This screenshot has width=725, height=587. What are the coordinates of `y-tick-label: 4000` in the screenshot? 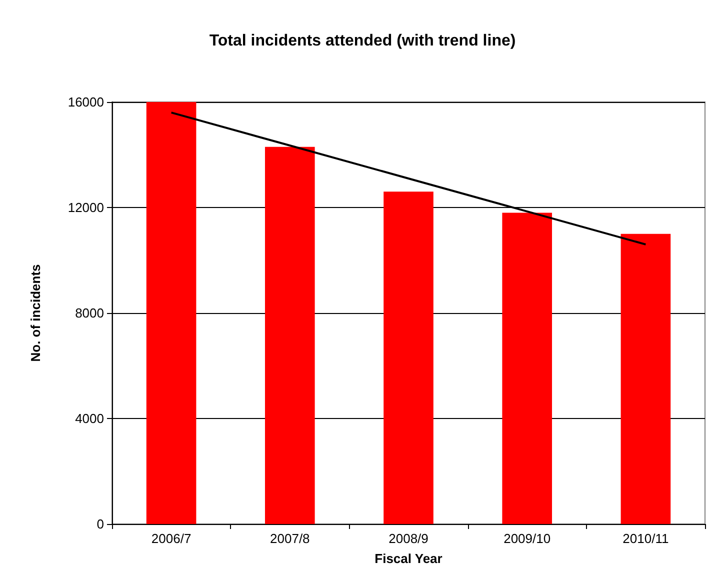 It's located at (89, 418).